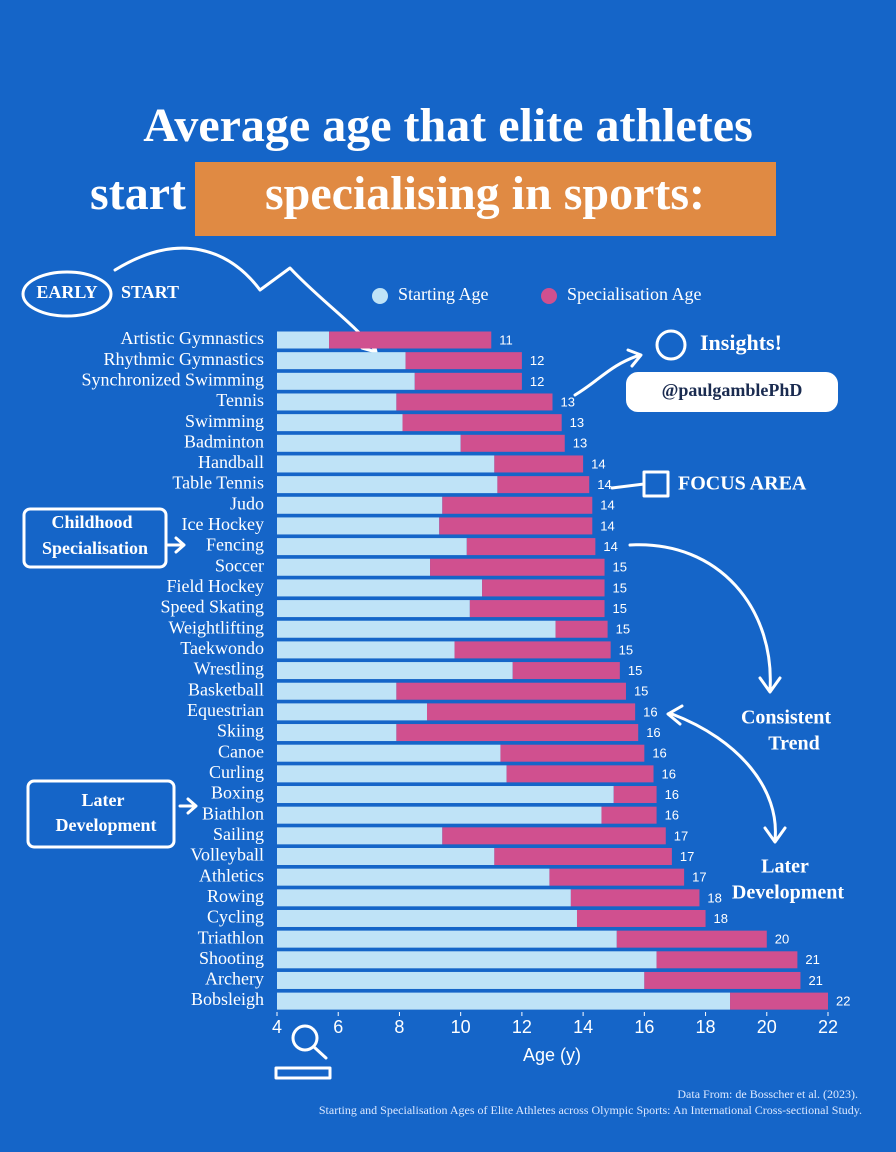 The image size is (896, 1152). I want to click on category-label: Judo, so click(247, 503).